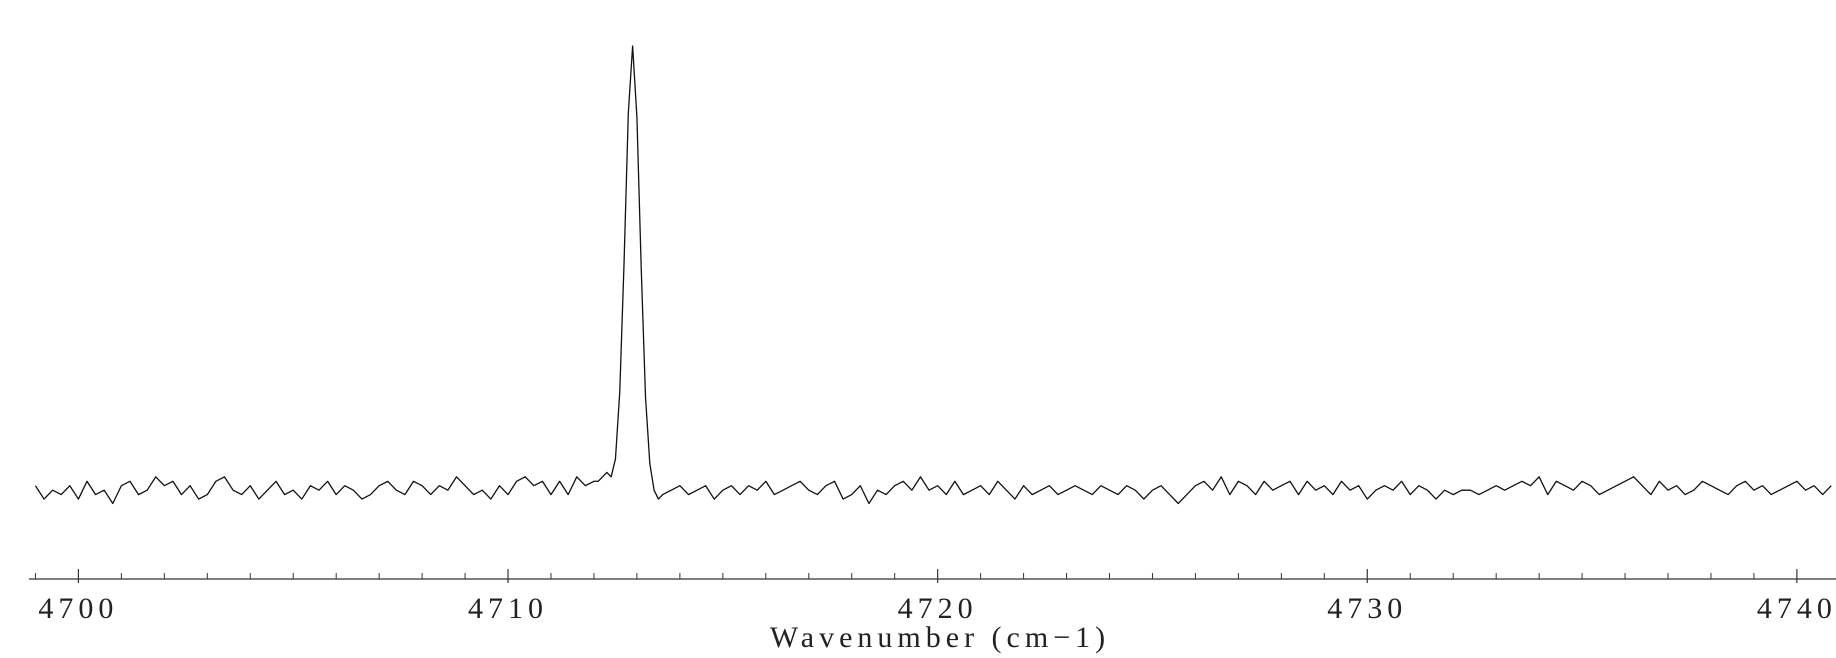  What do you see at coordinates (938, 608) in the screenshot?
I see `x-tick-label: 4720` at bounding box center [938, 608].